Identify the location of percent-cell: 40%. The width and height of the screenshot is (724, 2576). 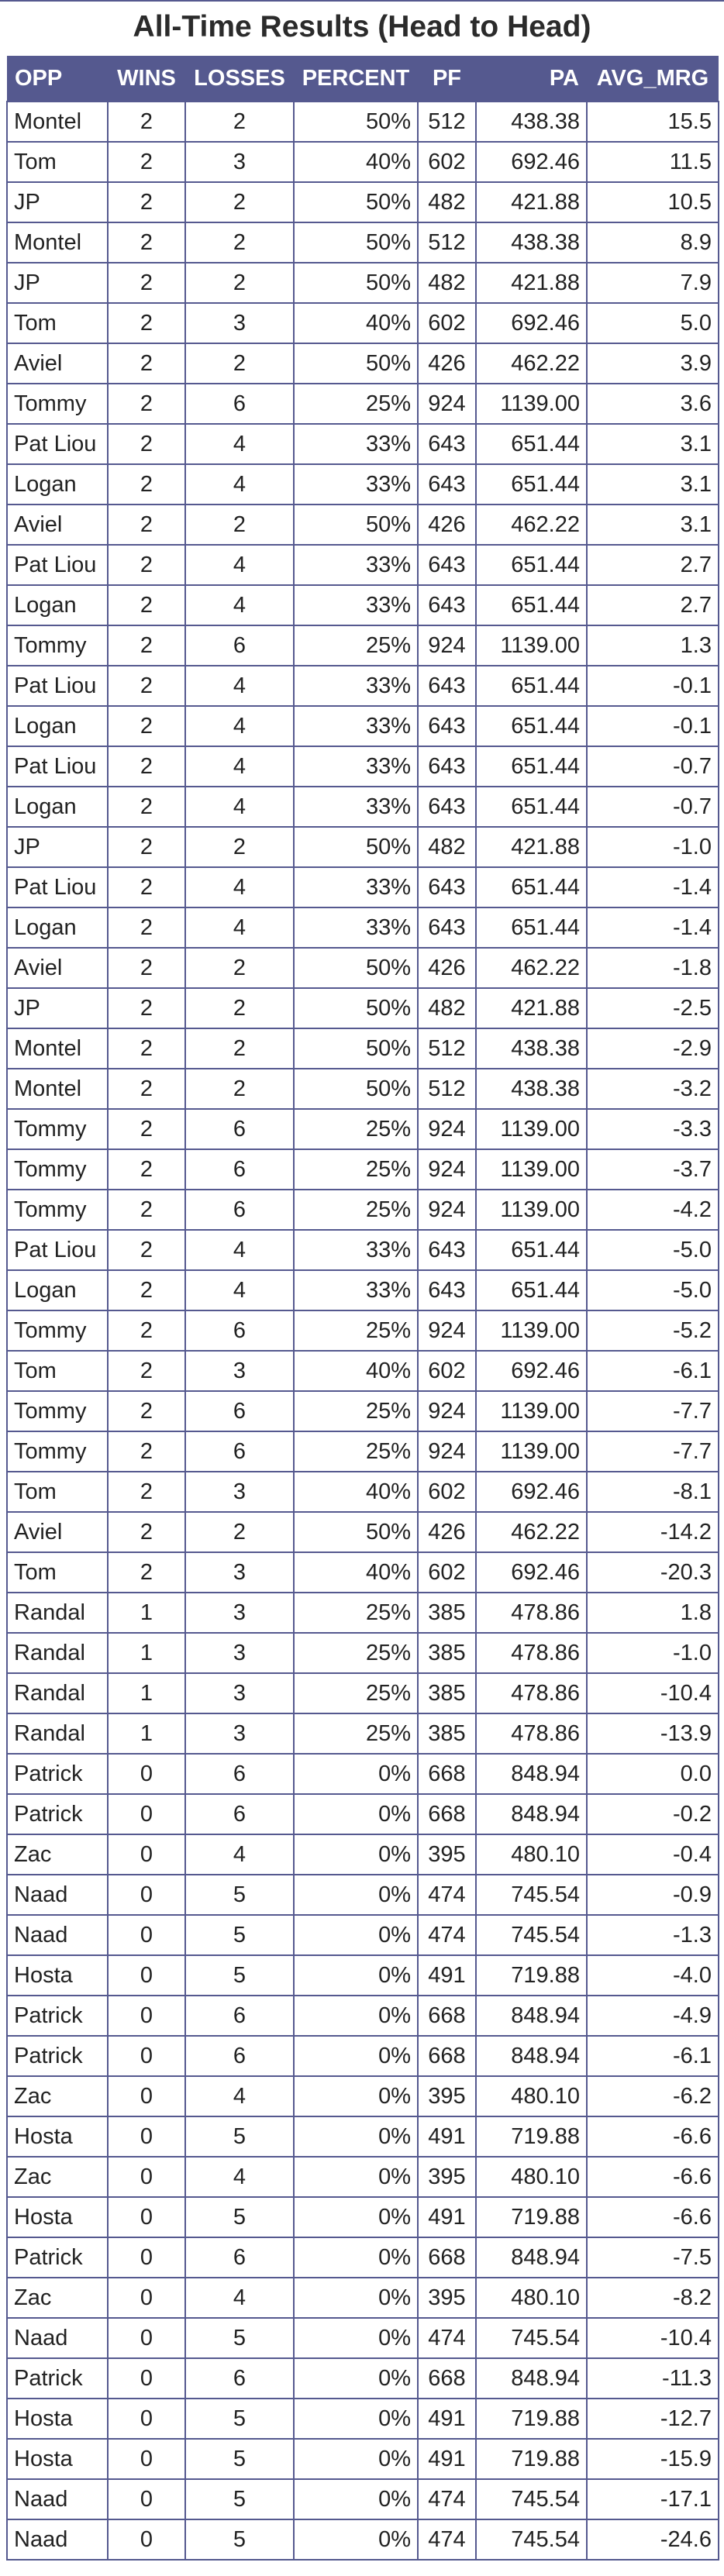
(356, 1371).